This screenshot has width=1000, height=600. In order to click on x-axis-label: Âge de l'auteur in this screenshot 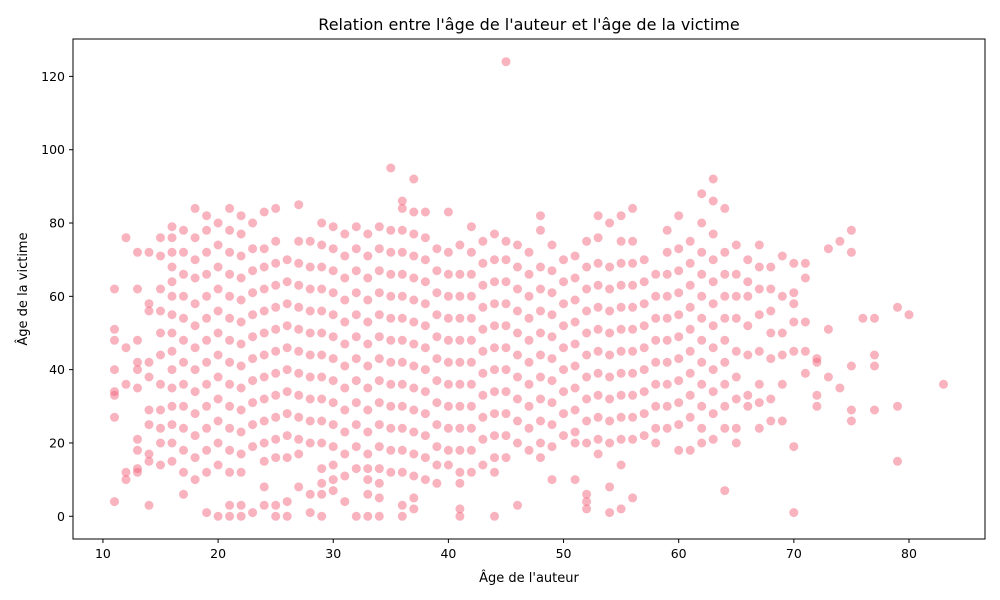, I will do `click(529, 578)`.